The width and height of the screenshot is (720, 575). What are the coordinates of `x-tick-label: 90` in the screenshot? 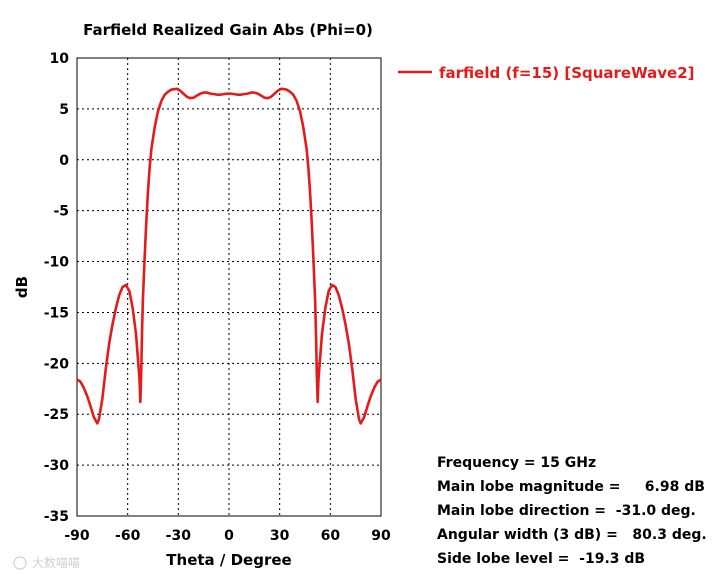 It's located at (381, 536).